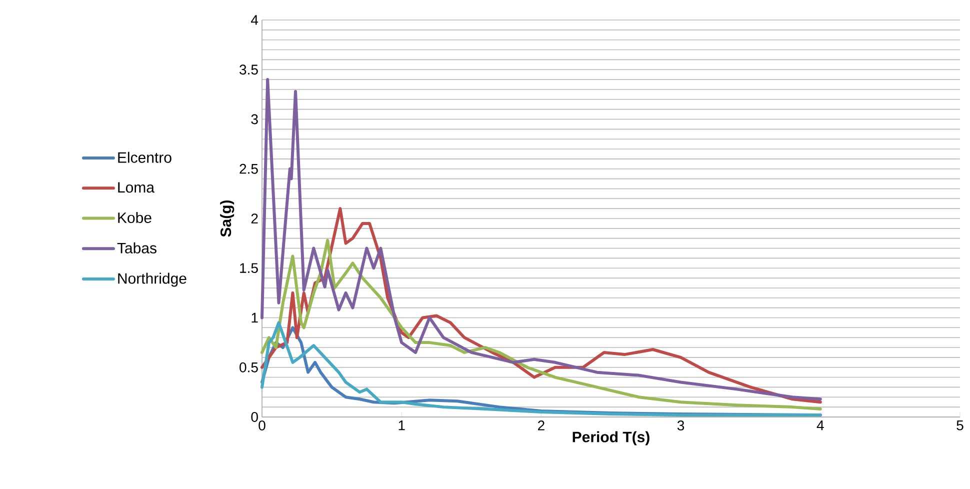 Image resolution: width=970 pixels, height=489 pixels. I want to click on x-tick-label: 4, so click(820, 425).